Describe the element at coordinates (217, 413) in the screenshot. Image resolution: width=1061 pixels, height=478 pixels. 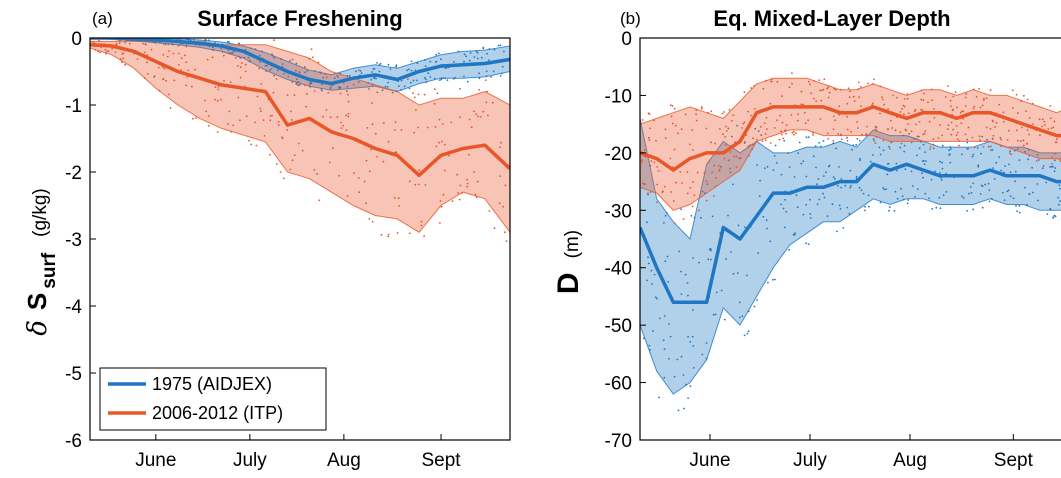
I see `legend-label: 2006-2012 (ITP)` at that location.